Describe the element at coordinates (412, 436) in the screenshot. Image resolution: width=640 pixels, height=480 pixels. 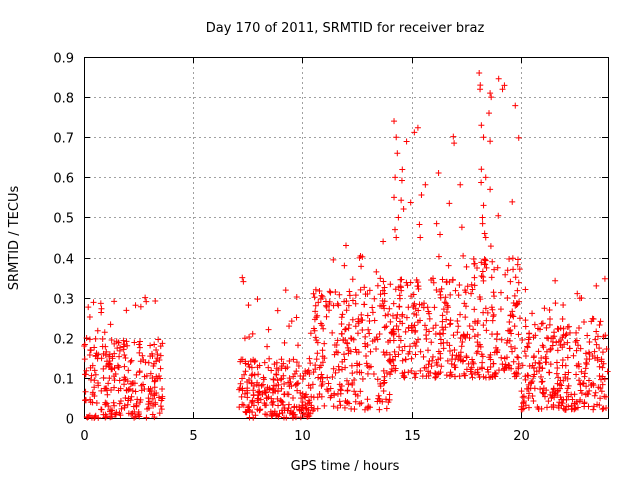
I see `x-tick-label: 15` at that location.